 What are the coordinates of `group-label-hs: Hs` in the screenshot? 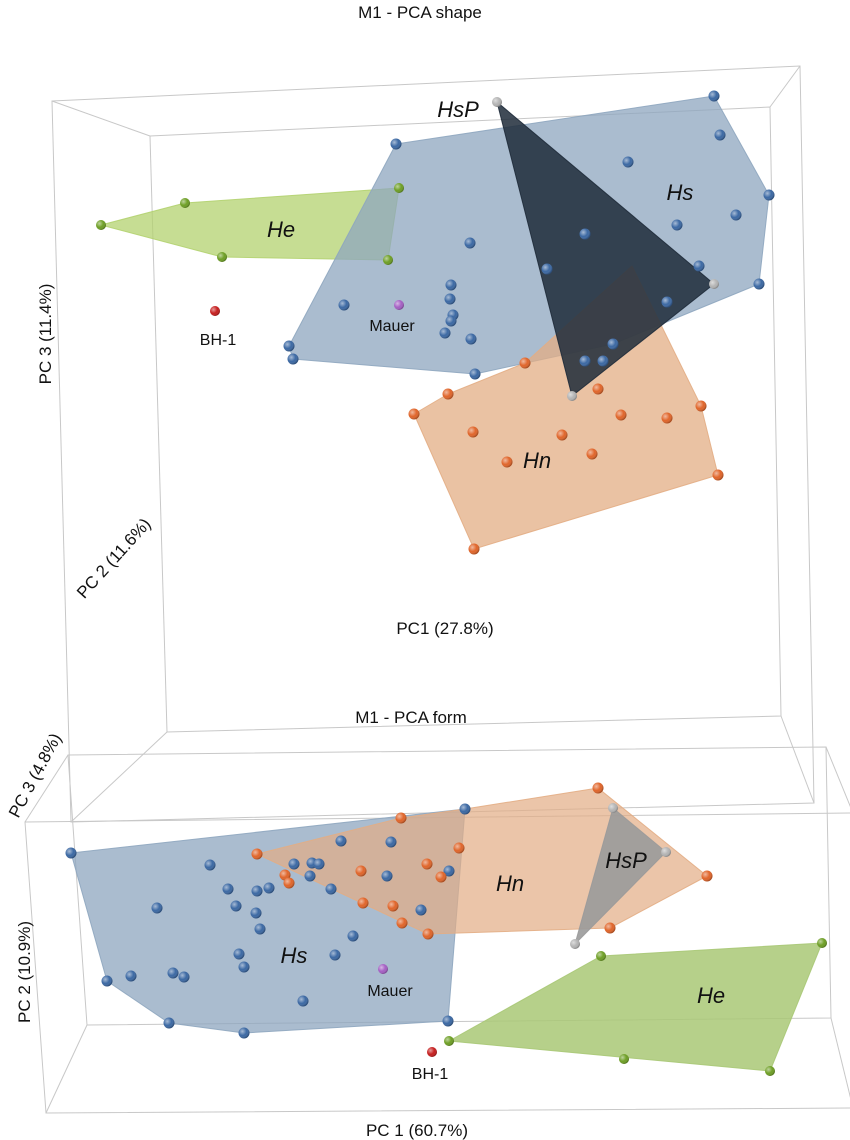 It's located at (294, 955).